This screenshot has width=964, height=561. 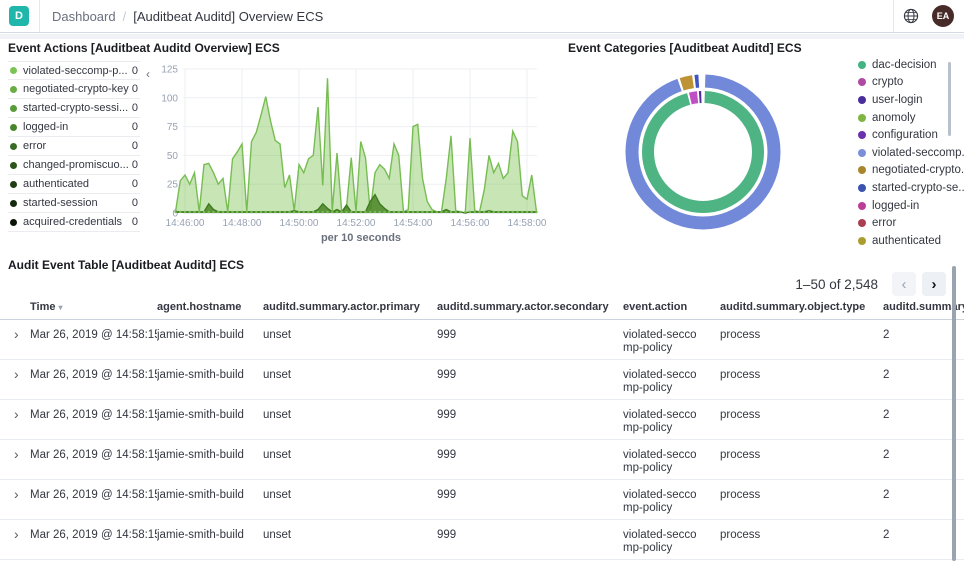 What do you see at coordinates (902, 118) in the screenshot?
I see `legend-item: anomoly` at bounding box center [902, 118].